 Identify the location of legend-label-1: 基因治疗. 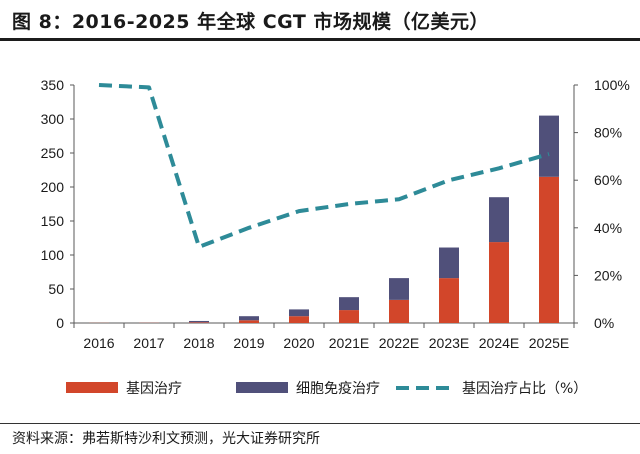
(154, 388).